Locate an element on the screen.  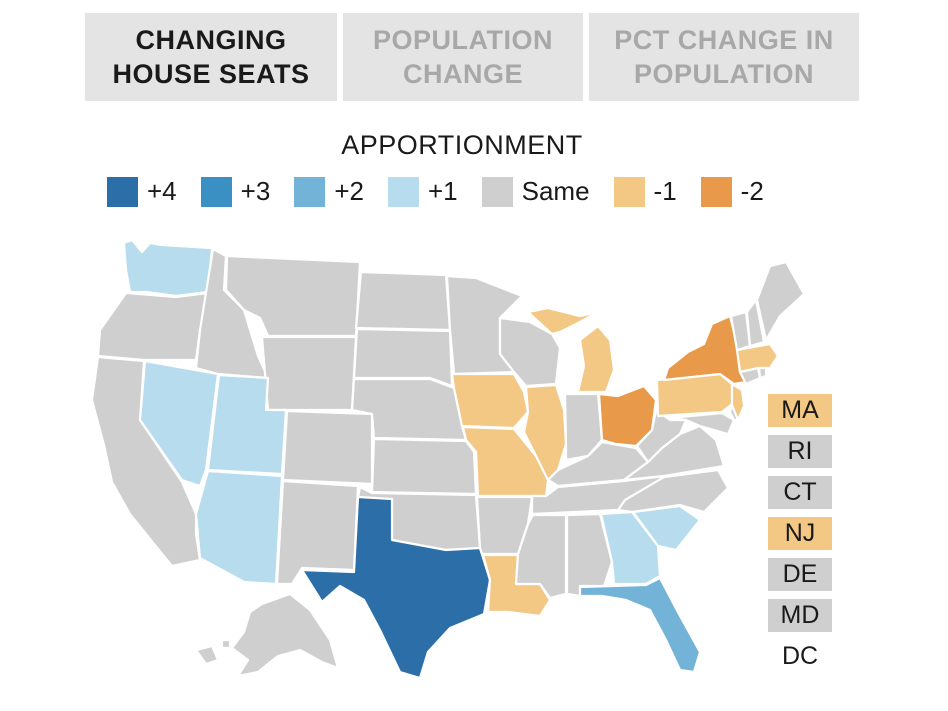
state-ks is located at coordinates (424, 466).